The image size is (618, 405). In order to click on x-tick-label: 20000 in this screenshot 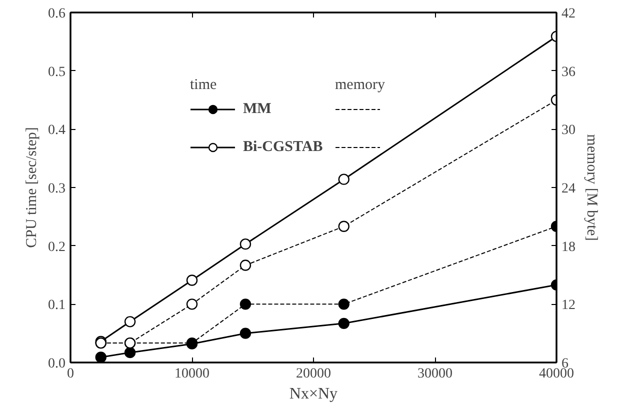, I will do `click(313, 374)`.